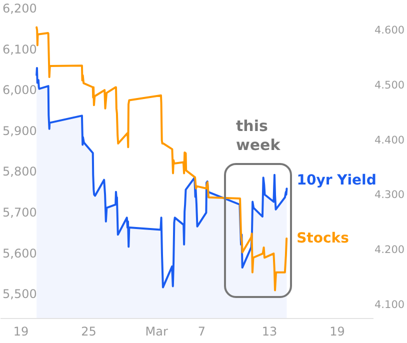 The image size is (407, 343). What do you see at coordinates (389, 85) in the screenshot?
I see `y2-tick-label: 4.500` at bounding box center [389, 85].